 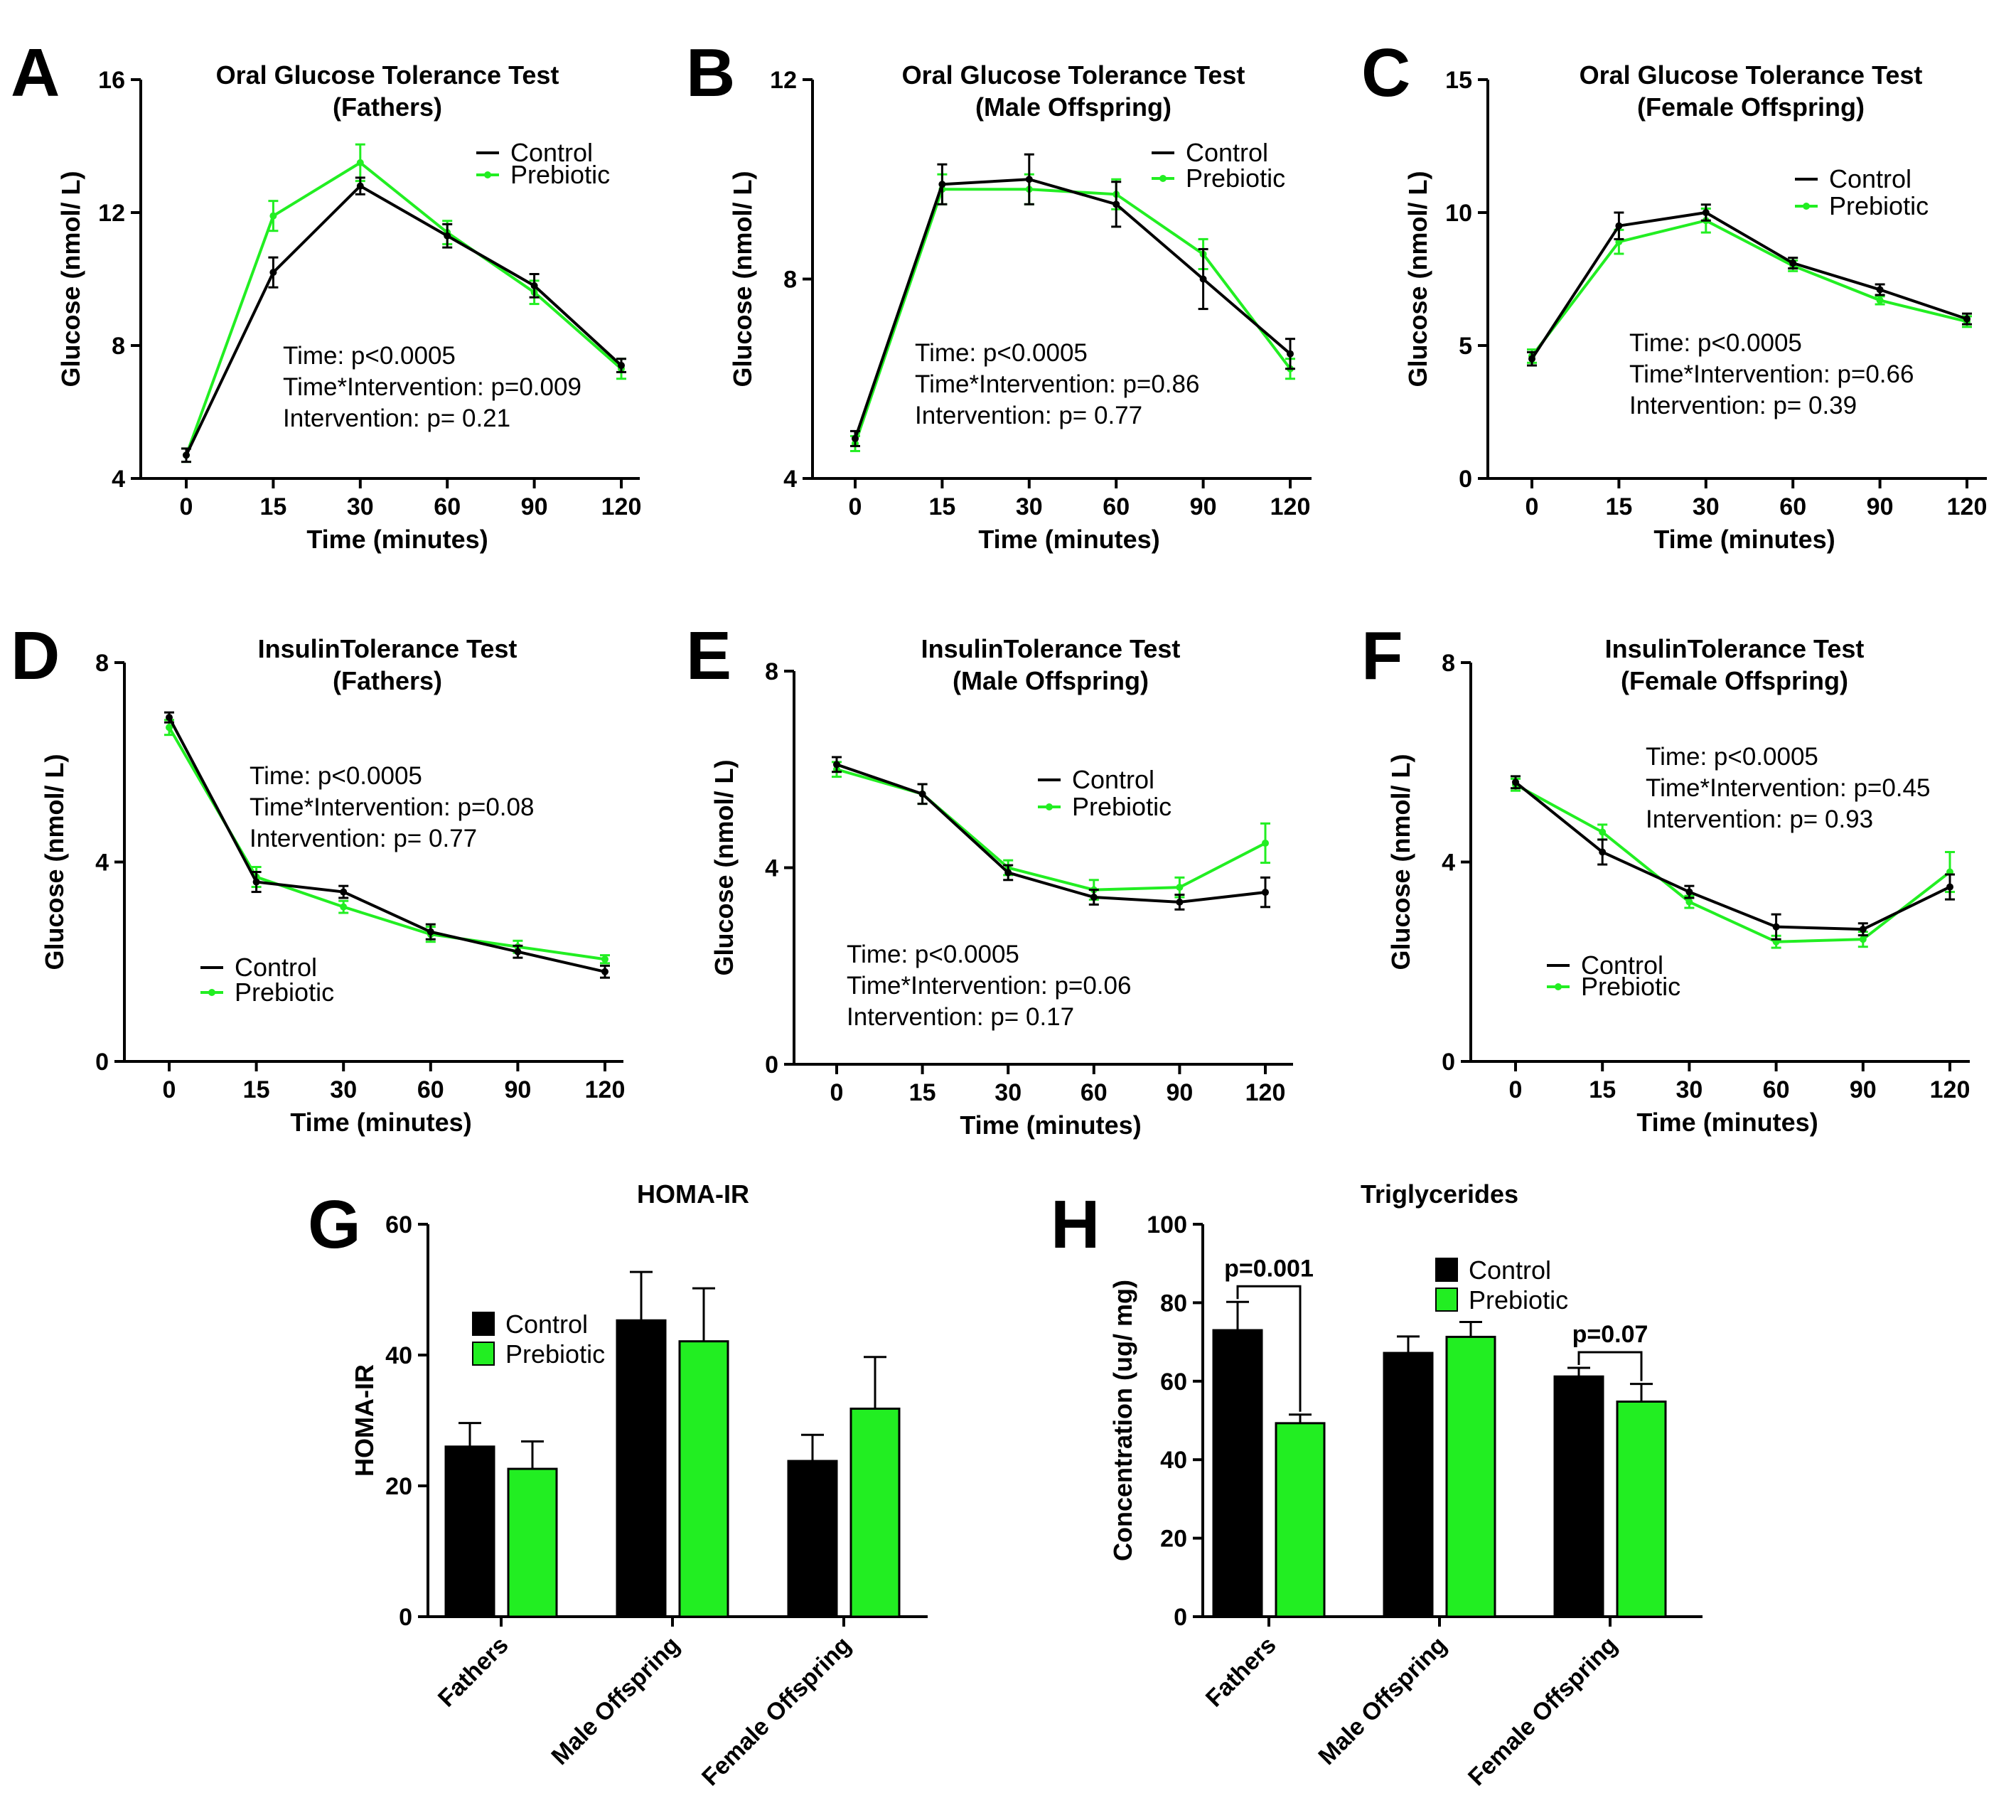 What do you see at coordinates (112, 80) in the screenshot?
I see `y-tick-label: 16` at bounding box center [112, 80].